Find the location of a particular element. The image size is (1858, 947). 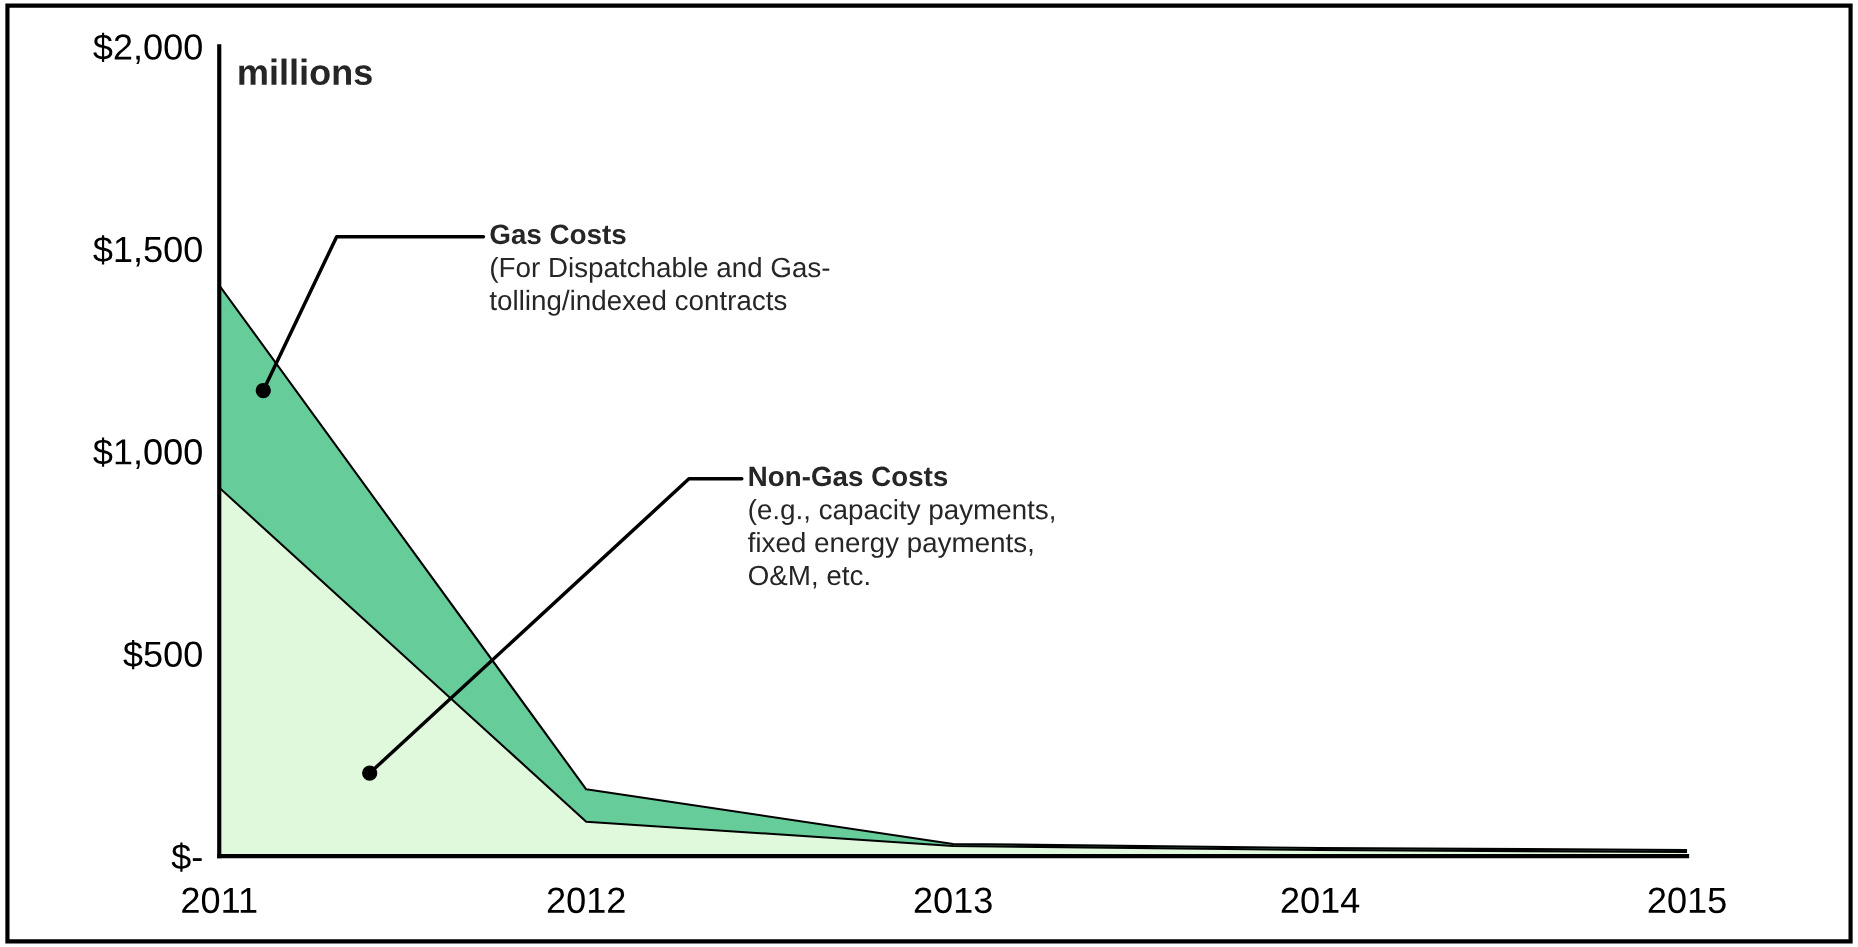

annotation: Non-Gas Costs (e.g., capacity payments, fixed energy payments, O&M, etc. is located at coordinates (901, 527).